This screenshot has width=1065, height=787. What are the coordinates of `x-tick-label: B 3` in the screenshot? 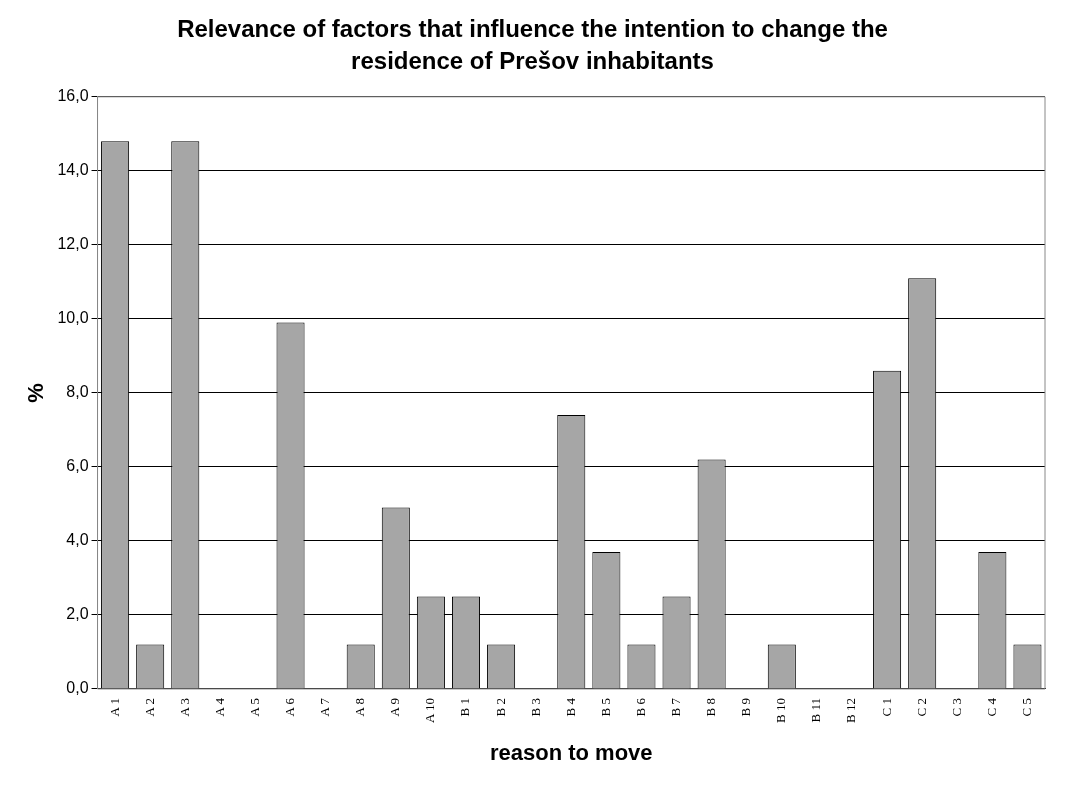 It's located at (535, 707).